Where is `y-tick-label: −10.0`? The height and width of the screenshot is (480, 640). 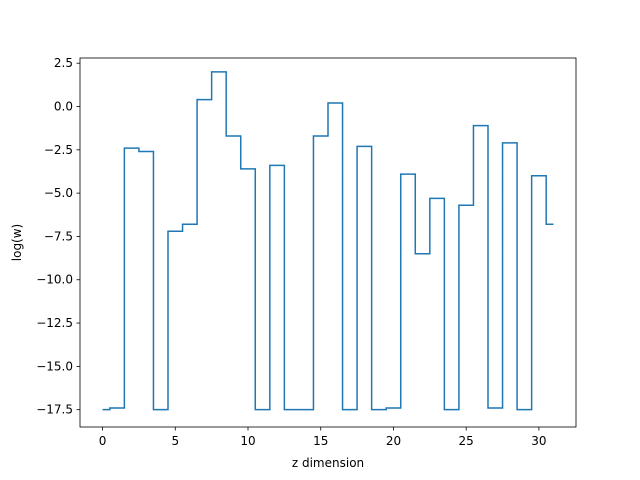
y-tick-label: −10.0 is located at coordinates (54, 280).